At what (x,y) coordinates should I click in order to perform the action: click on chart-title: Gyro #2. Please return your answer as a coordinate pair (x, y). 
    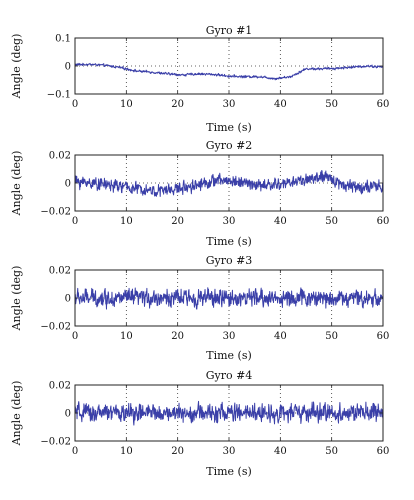
    Looking at the image, I should click on (229, 145).